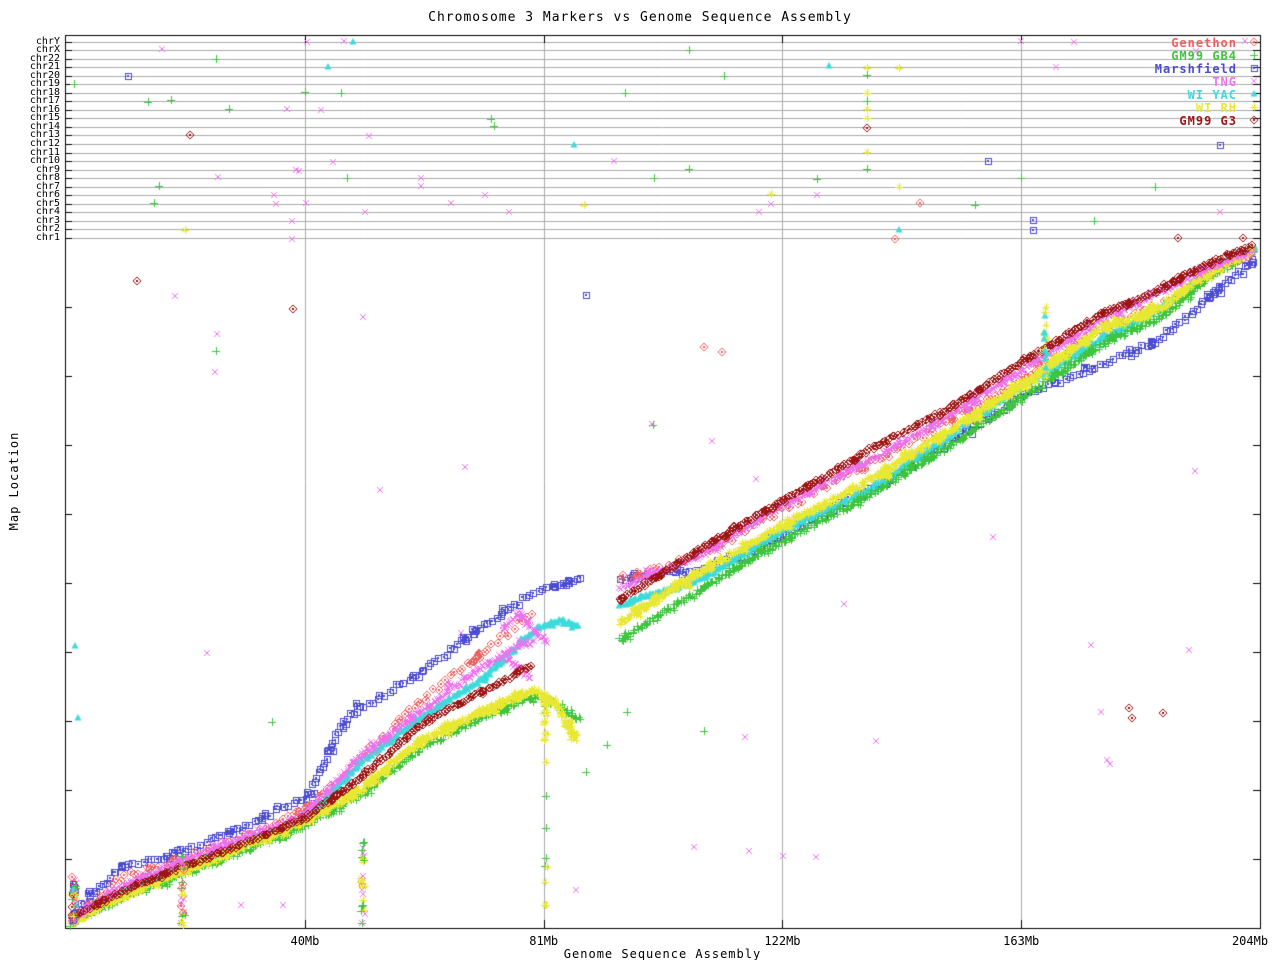 The image size is (1280, 960). Describe the element at coordinates (47, 237) in the screenshot. I see `y-axis-chromosome-label: chr1` at that location.